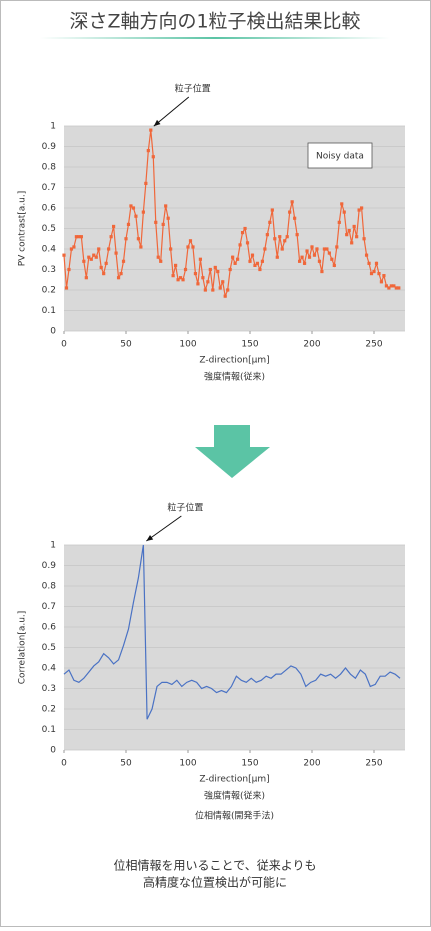  Describe the element at coordinates (234, 780) in the screenshot. I see `x-axis-label: Z-direction[μm]` at that location.